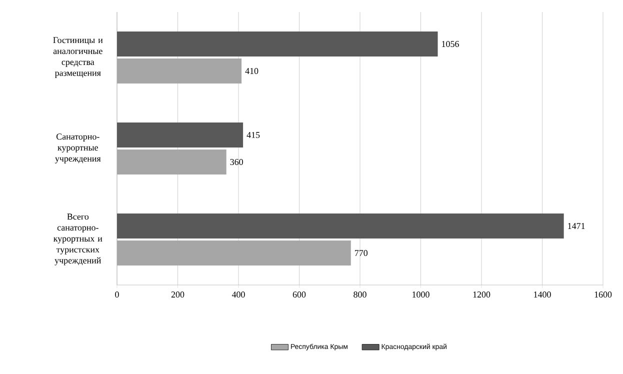 The height and width of the screenshot is (374, 623). What do you see at coordinates (542, 295) in the screenshot?
I see `x-tick-label: 1400` at bounding box center [542, 295].